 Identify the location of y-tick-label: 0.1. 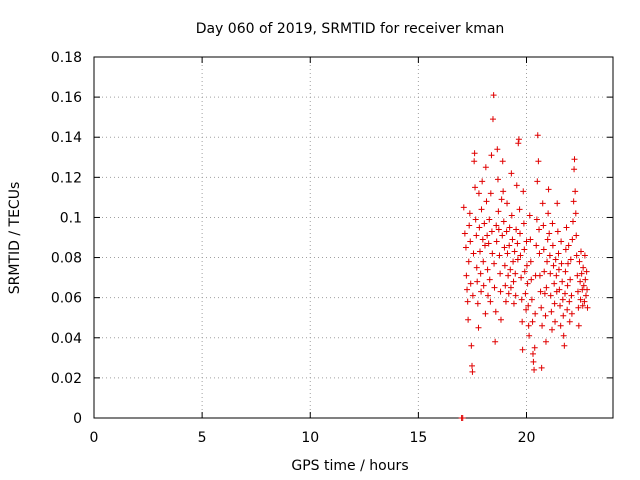
(71, 218).